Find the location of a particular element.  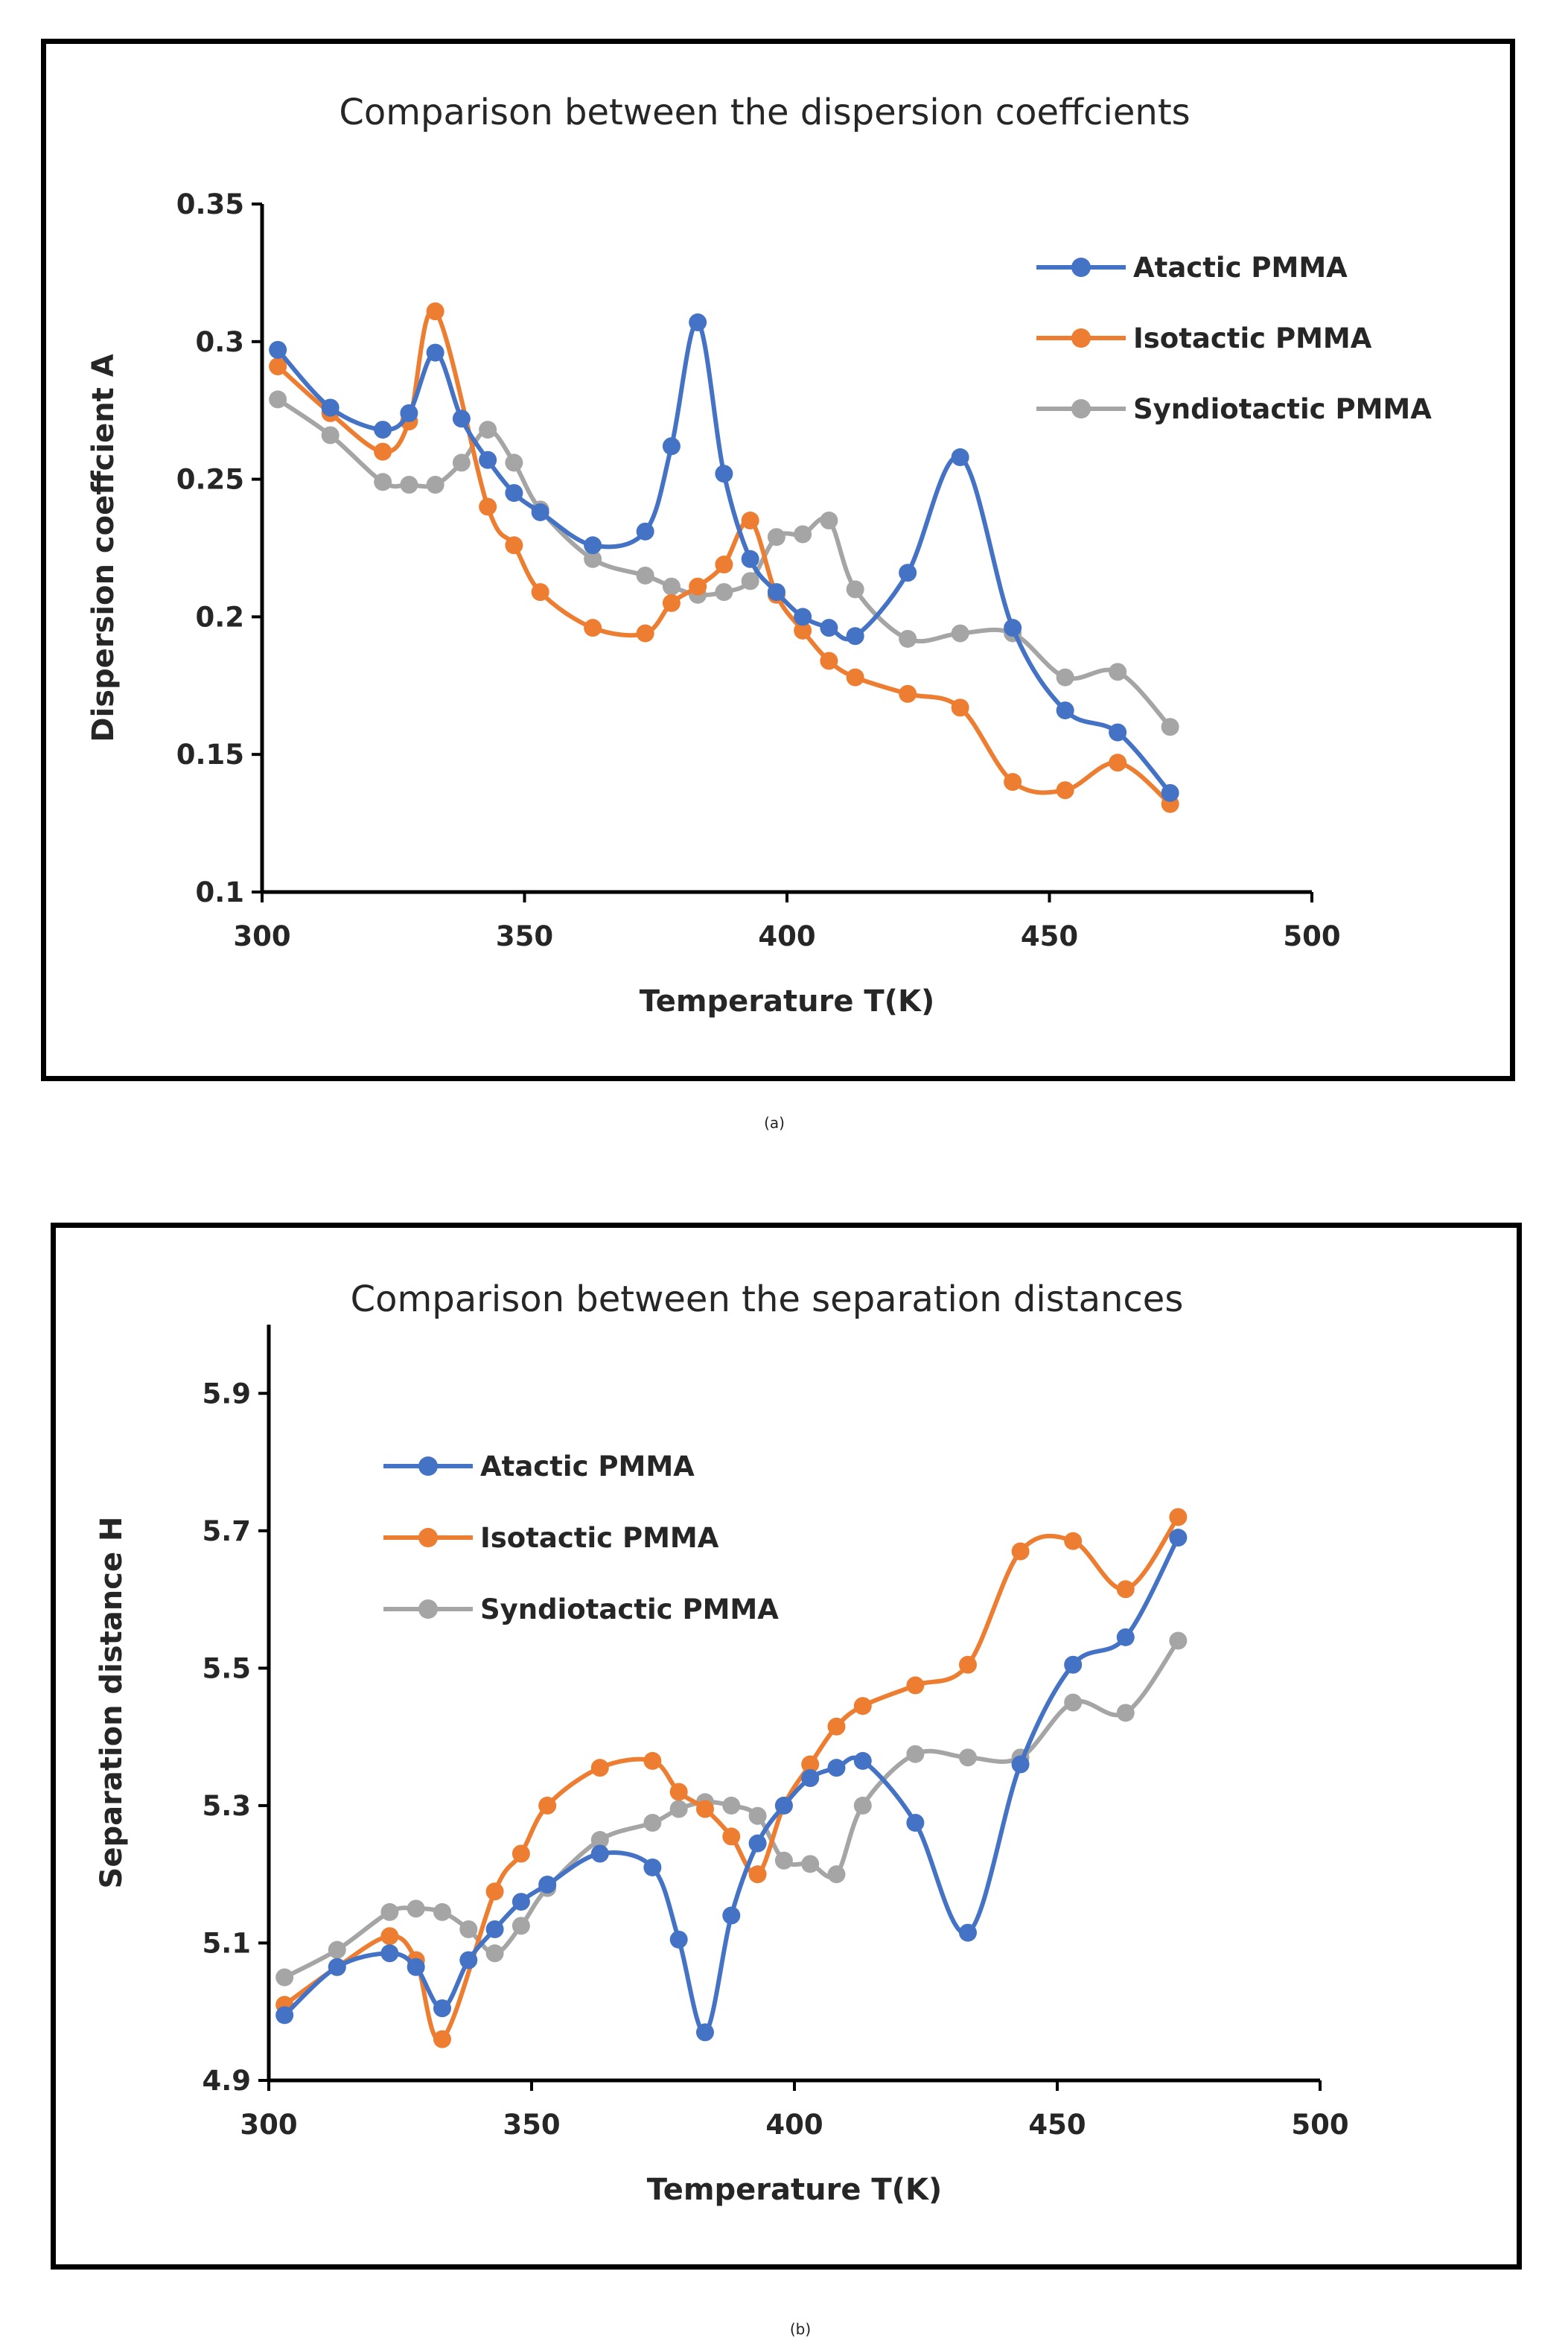

chart-0-x-tick-label: 500 is located at coordinates (1311, 936).